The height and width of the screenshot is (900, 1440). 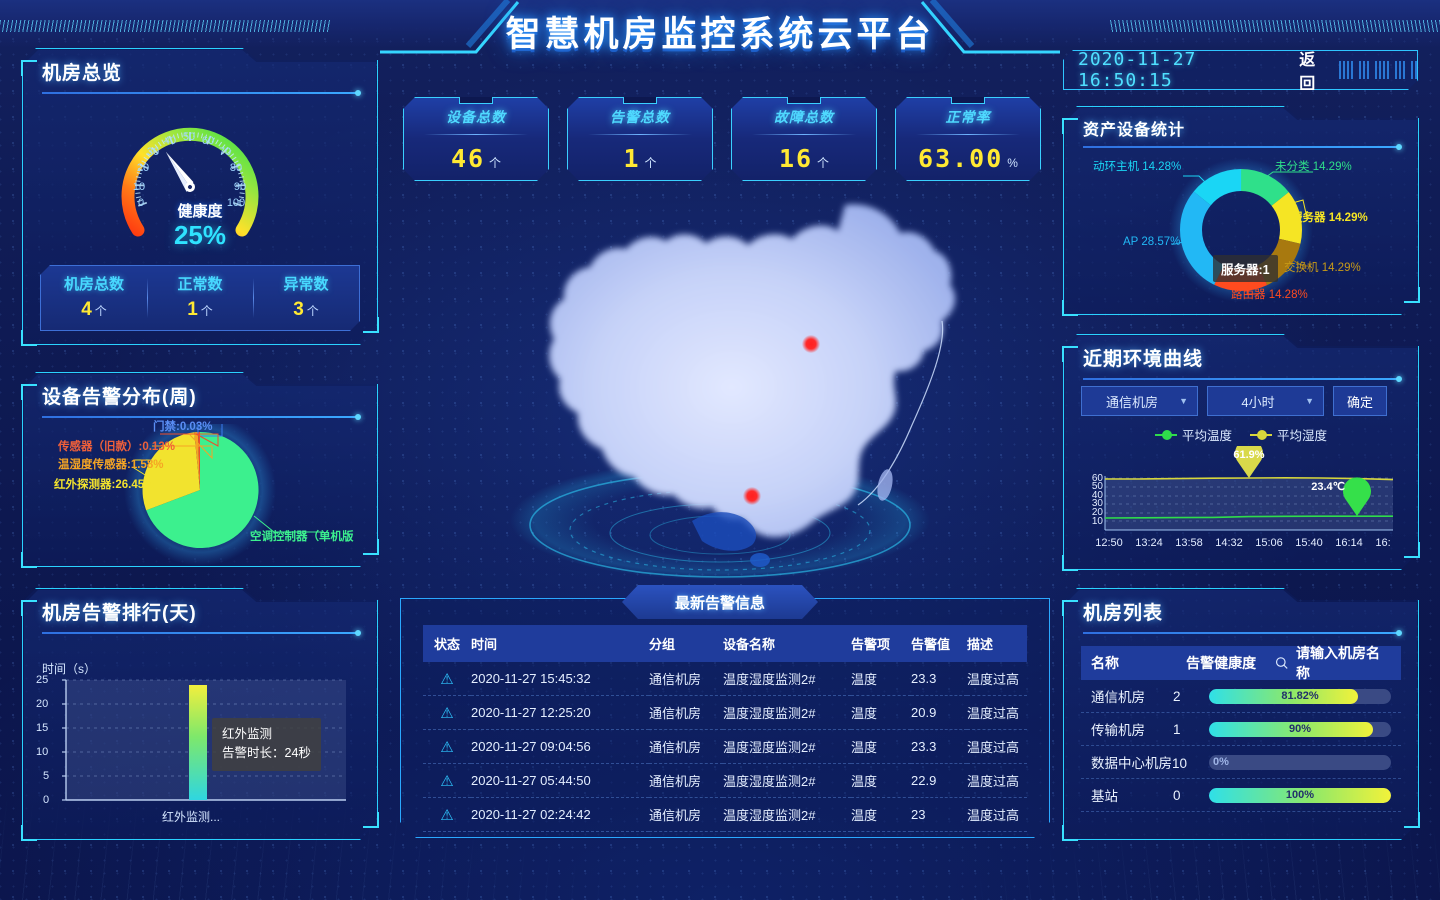 I want to click on room-search-placeholder: 请输入机房名称, so click(x=1338, y=663).